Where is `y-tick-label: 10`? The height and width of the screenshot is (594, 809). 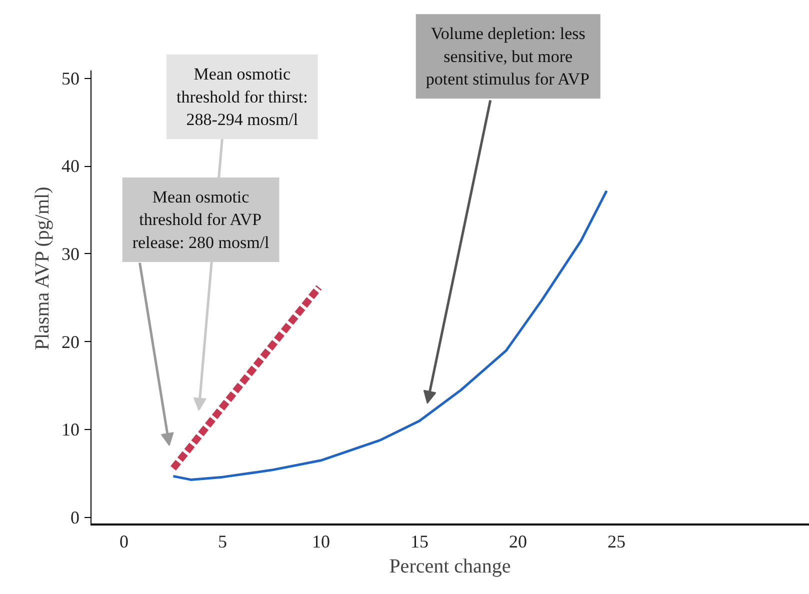
y-tick-label: 10 is located at coordinates (71, 430).